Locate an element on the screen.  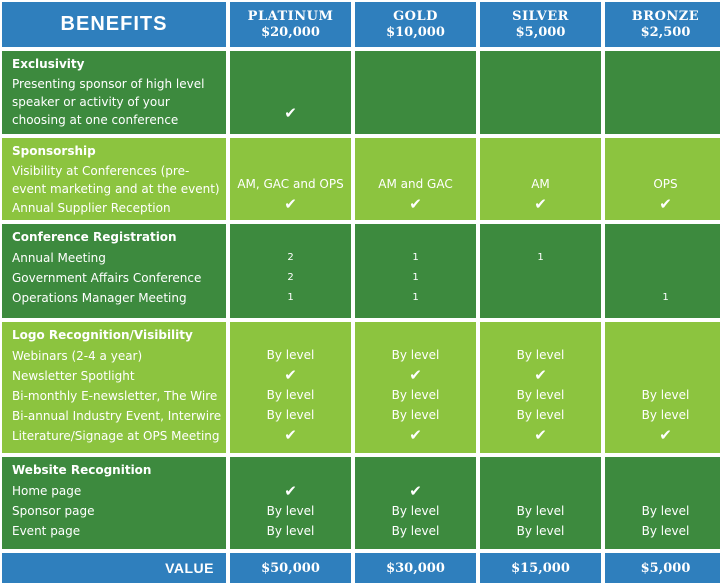
section-sponsorship-silver: AM ✔ is located at coordinates (540, 179).